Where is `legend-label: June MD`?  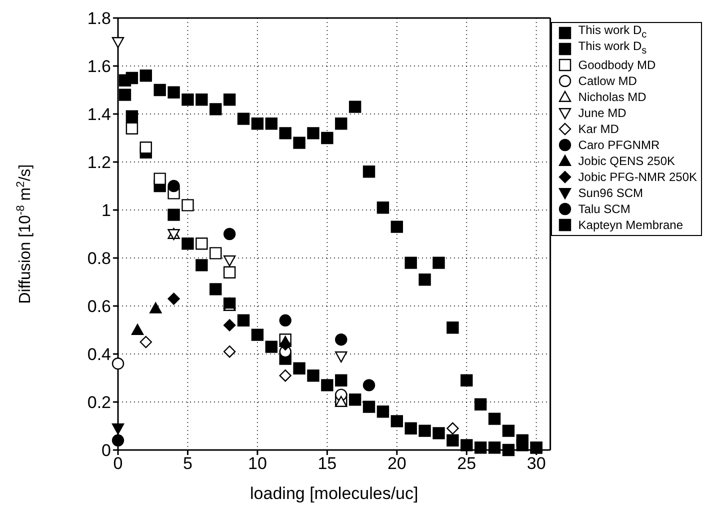 legend-label: June MD is located at coordinates (602, 113).